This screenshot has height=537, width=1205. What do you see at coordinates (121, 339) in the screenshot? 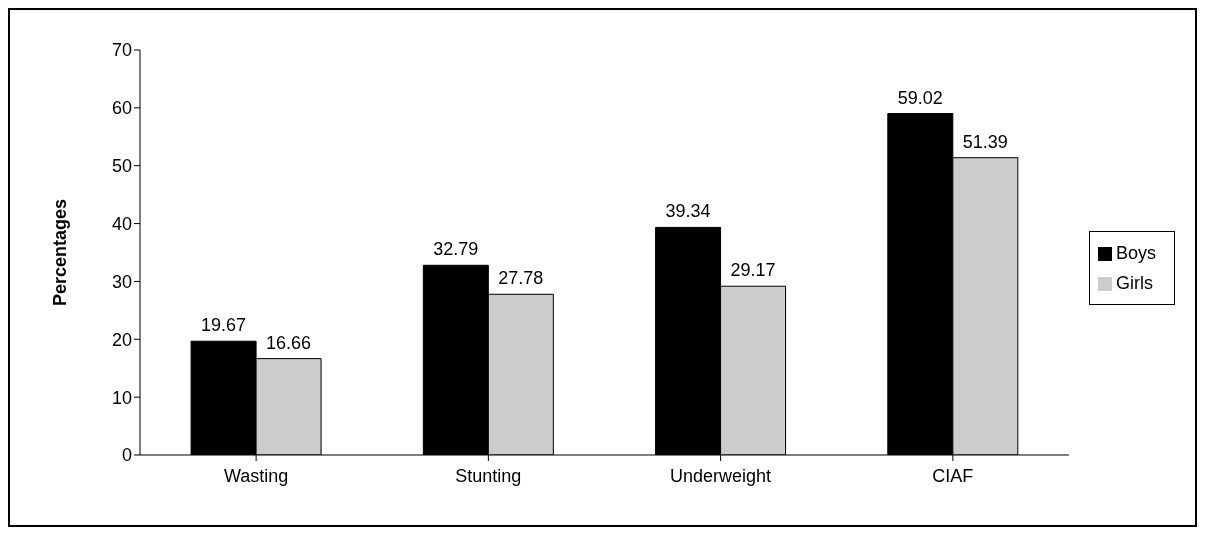
I see `y-tick-label: 20` at bounding box center [121, 339].